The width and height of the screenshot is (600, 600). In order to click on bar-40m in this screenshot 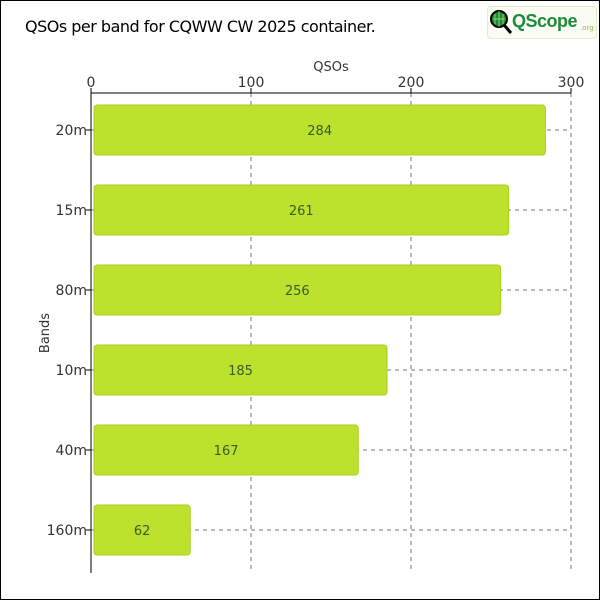, I will do `click(226, 450)`.